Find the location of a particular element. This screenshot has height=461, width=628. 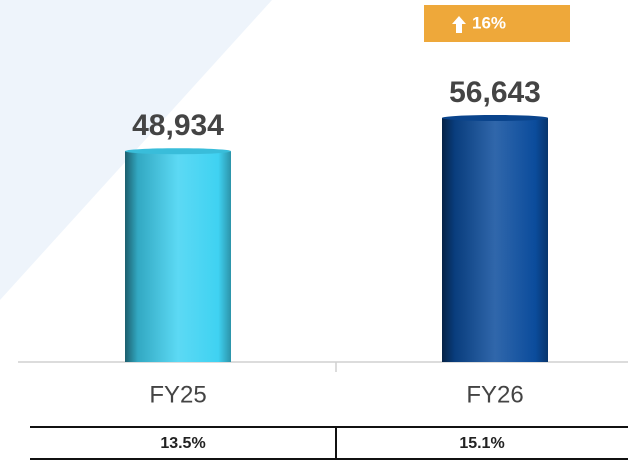

badge-box is located at coordinates (497, 23).